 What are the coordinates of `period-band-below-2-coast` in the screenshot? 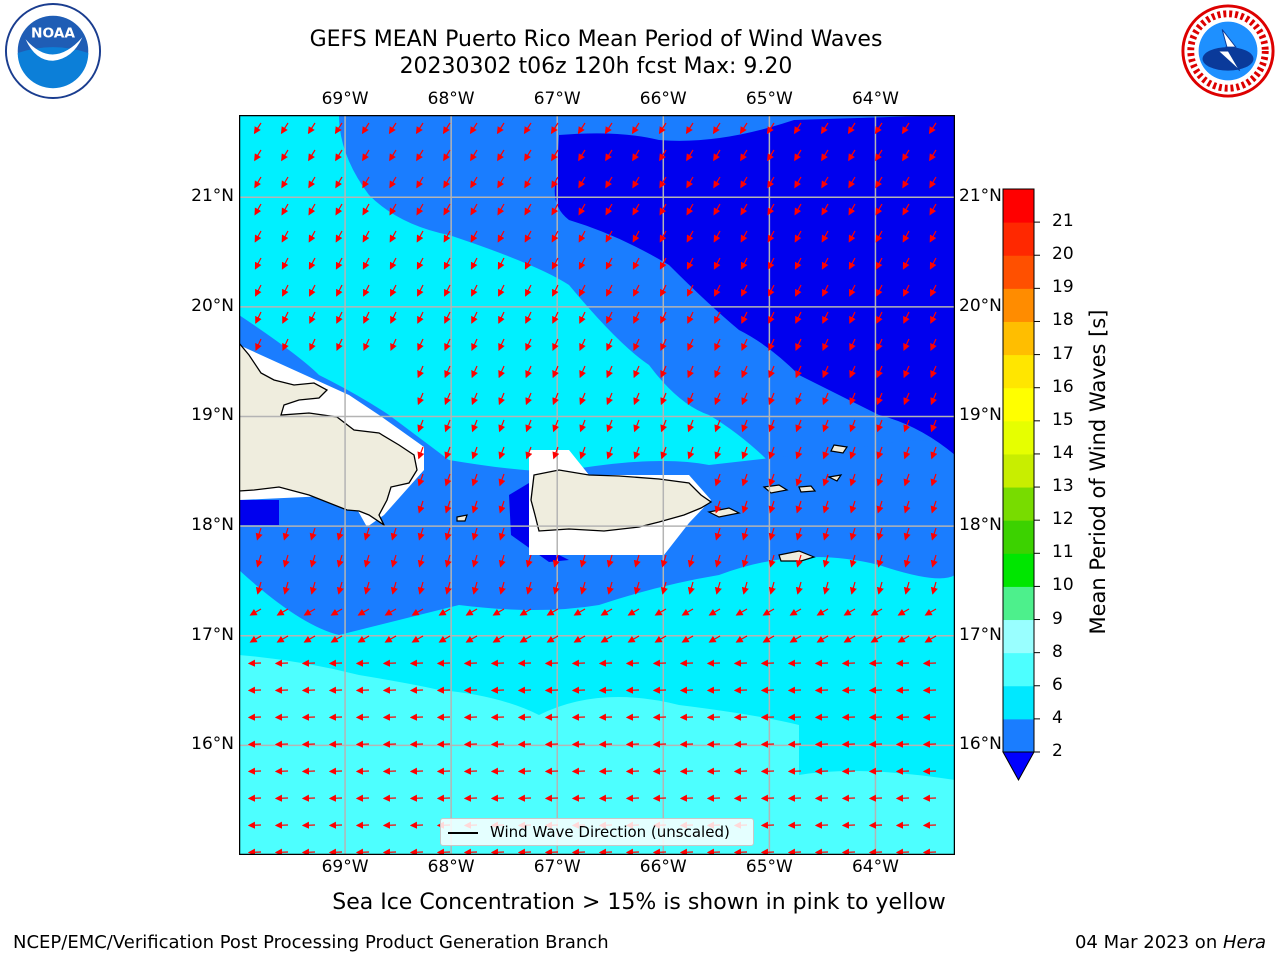 It's located at (539, 522).